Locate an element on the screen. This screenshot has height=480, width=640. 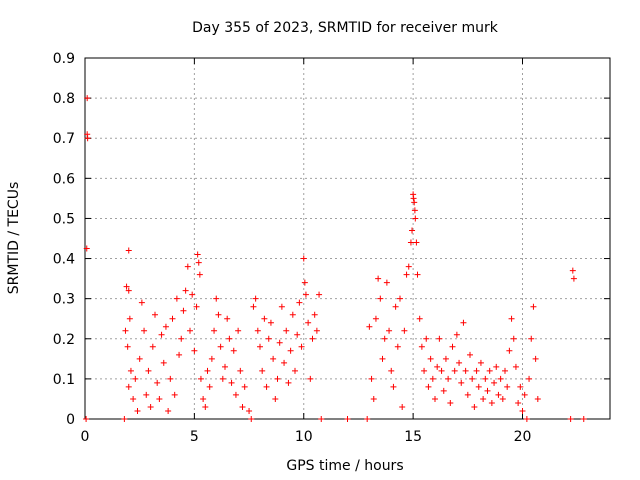
y-tick-label: 0.7 is located at coordinates (64, 139).